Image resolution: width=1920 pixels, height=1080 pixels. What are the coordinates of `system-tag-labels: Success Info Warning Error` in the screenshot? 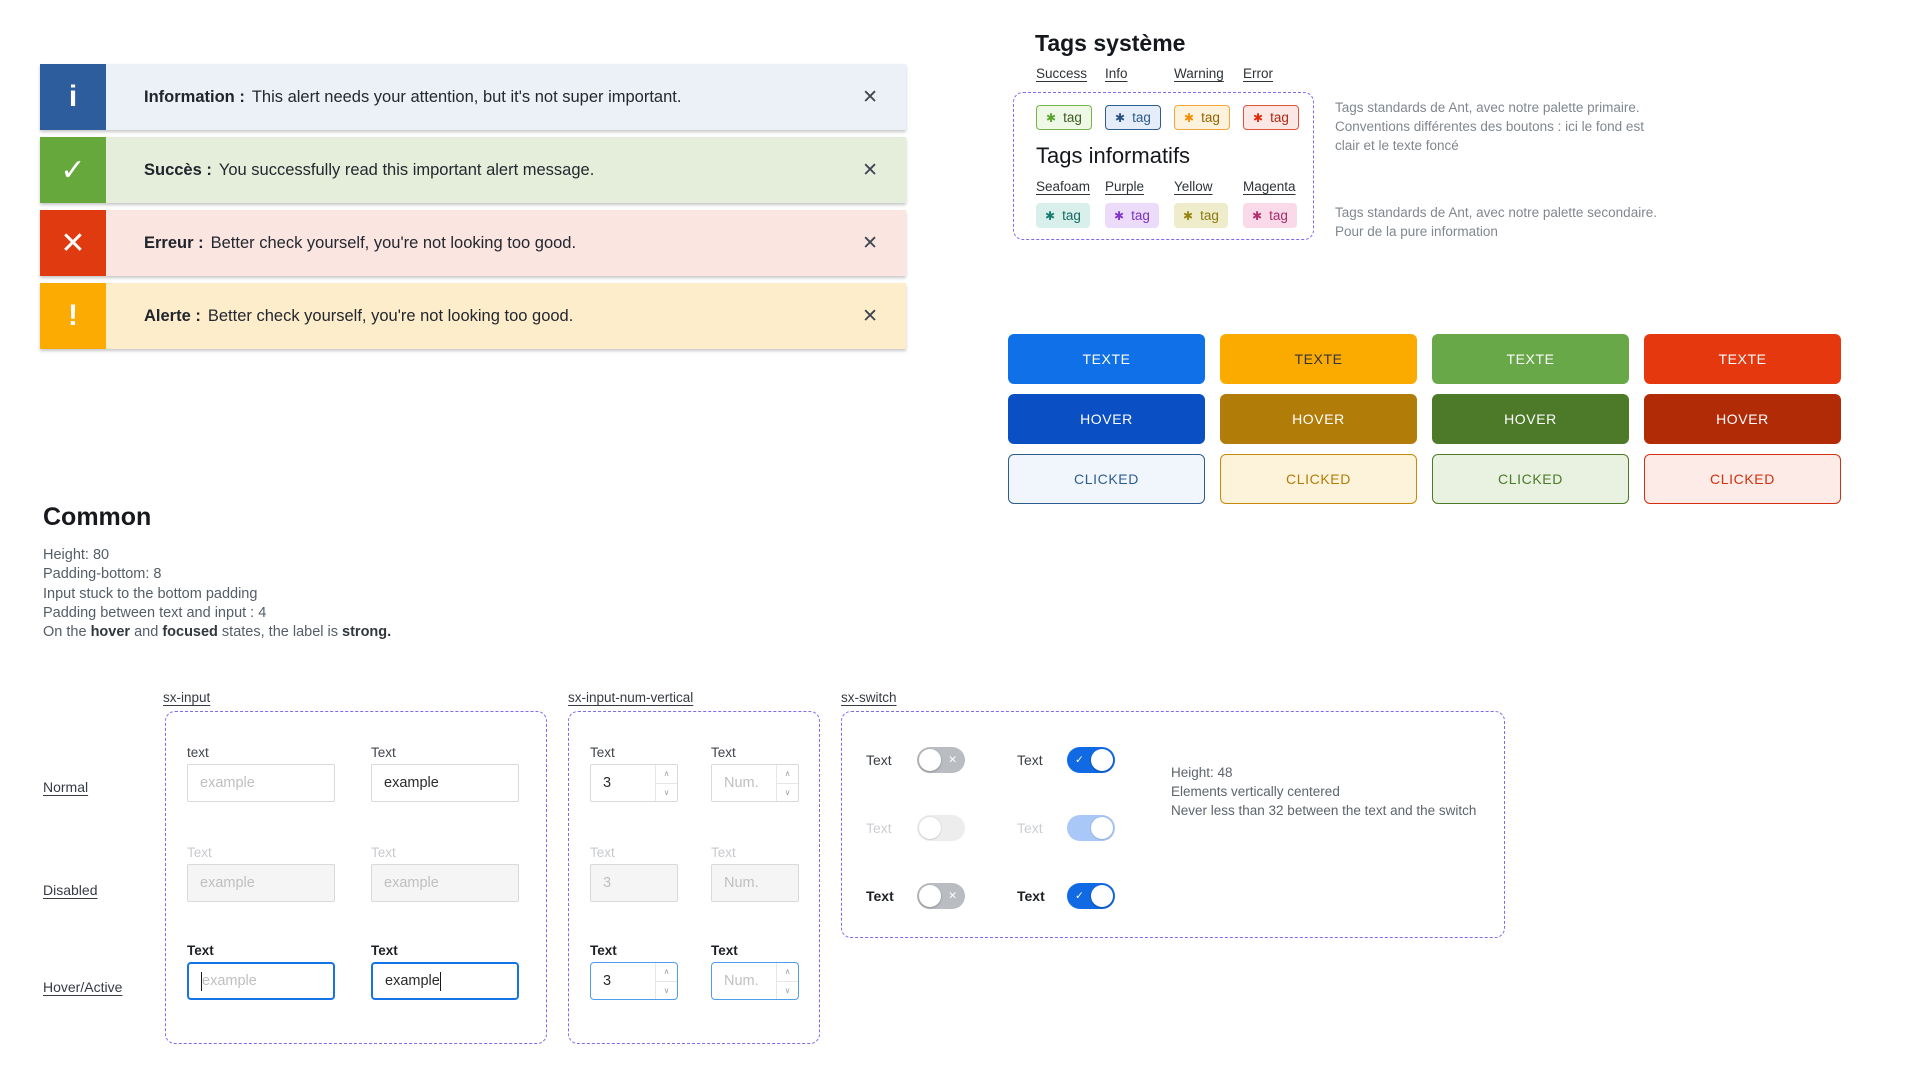 It's located at (1174, 73).